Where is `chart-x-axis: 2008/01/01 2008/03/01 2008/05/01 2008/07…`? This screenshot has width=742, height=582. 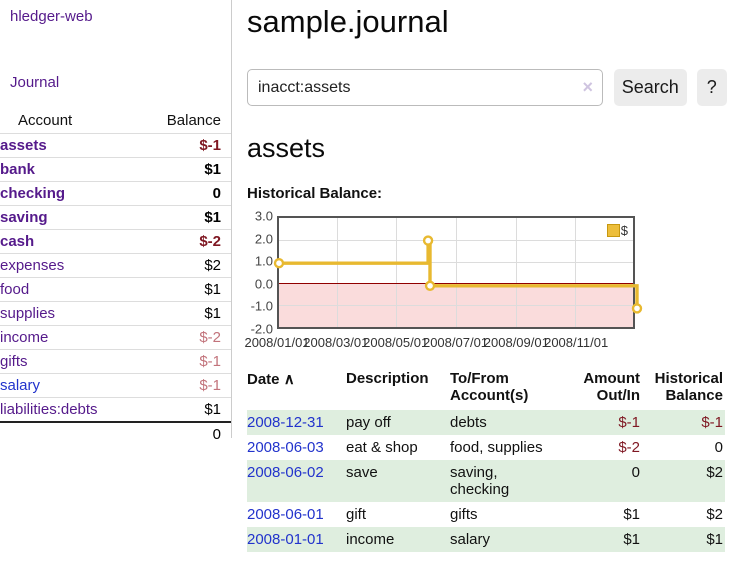
chart-x-axis: 2008/01/01 2008/03/01 2008/05/01 2008/07… is located at coordinates (439, 343).